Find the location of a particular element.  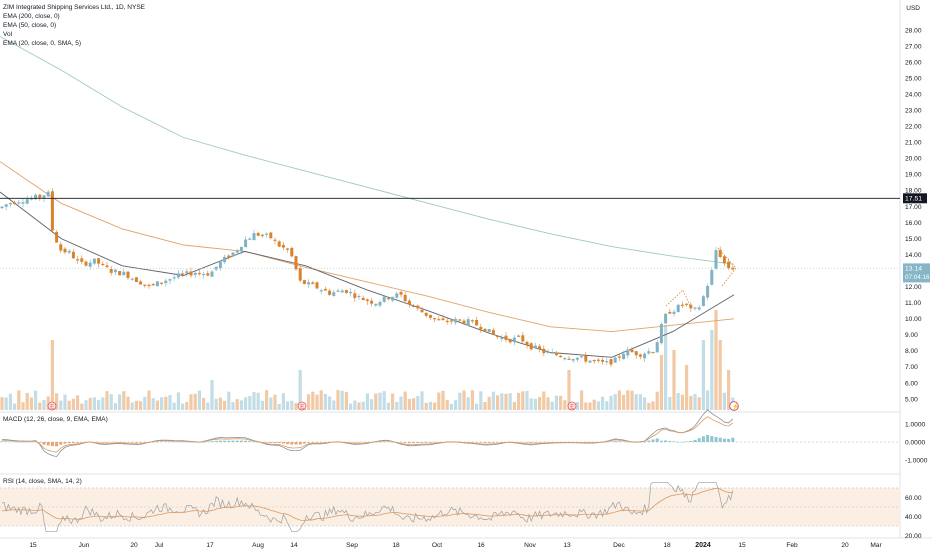

dividend-marker: ⚡ is located at coordinates (734, 406).